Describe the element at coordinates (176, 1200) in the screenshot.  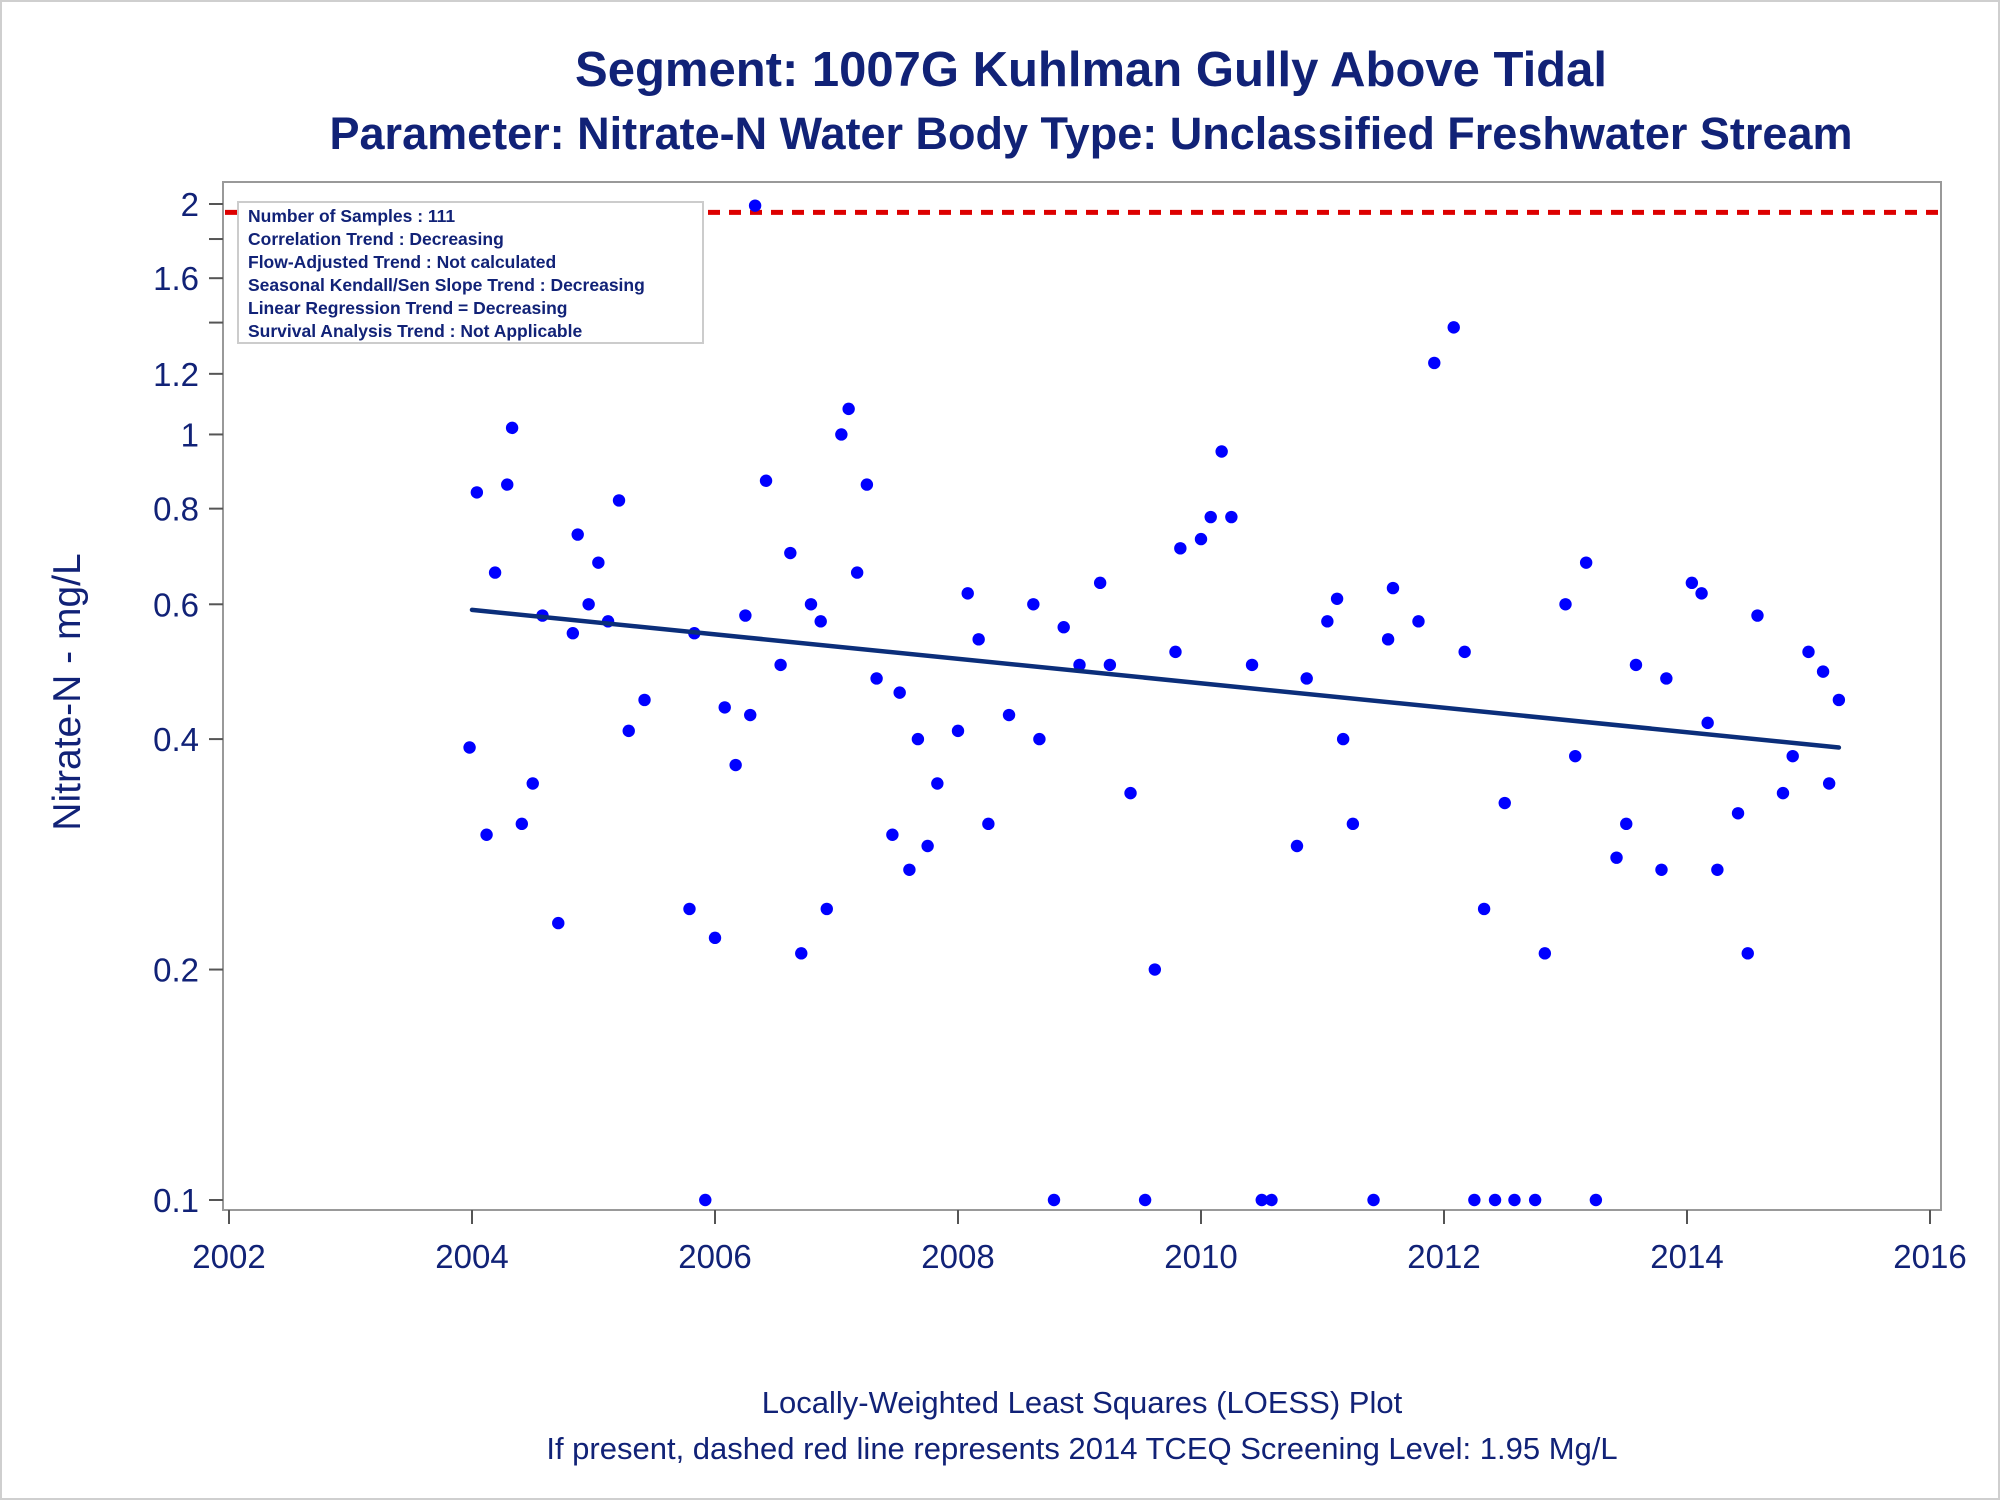
I see `y-tick-label: 0.1` at that location.